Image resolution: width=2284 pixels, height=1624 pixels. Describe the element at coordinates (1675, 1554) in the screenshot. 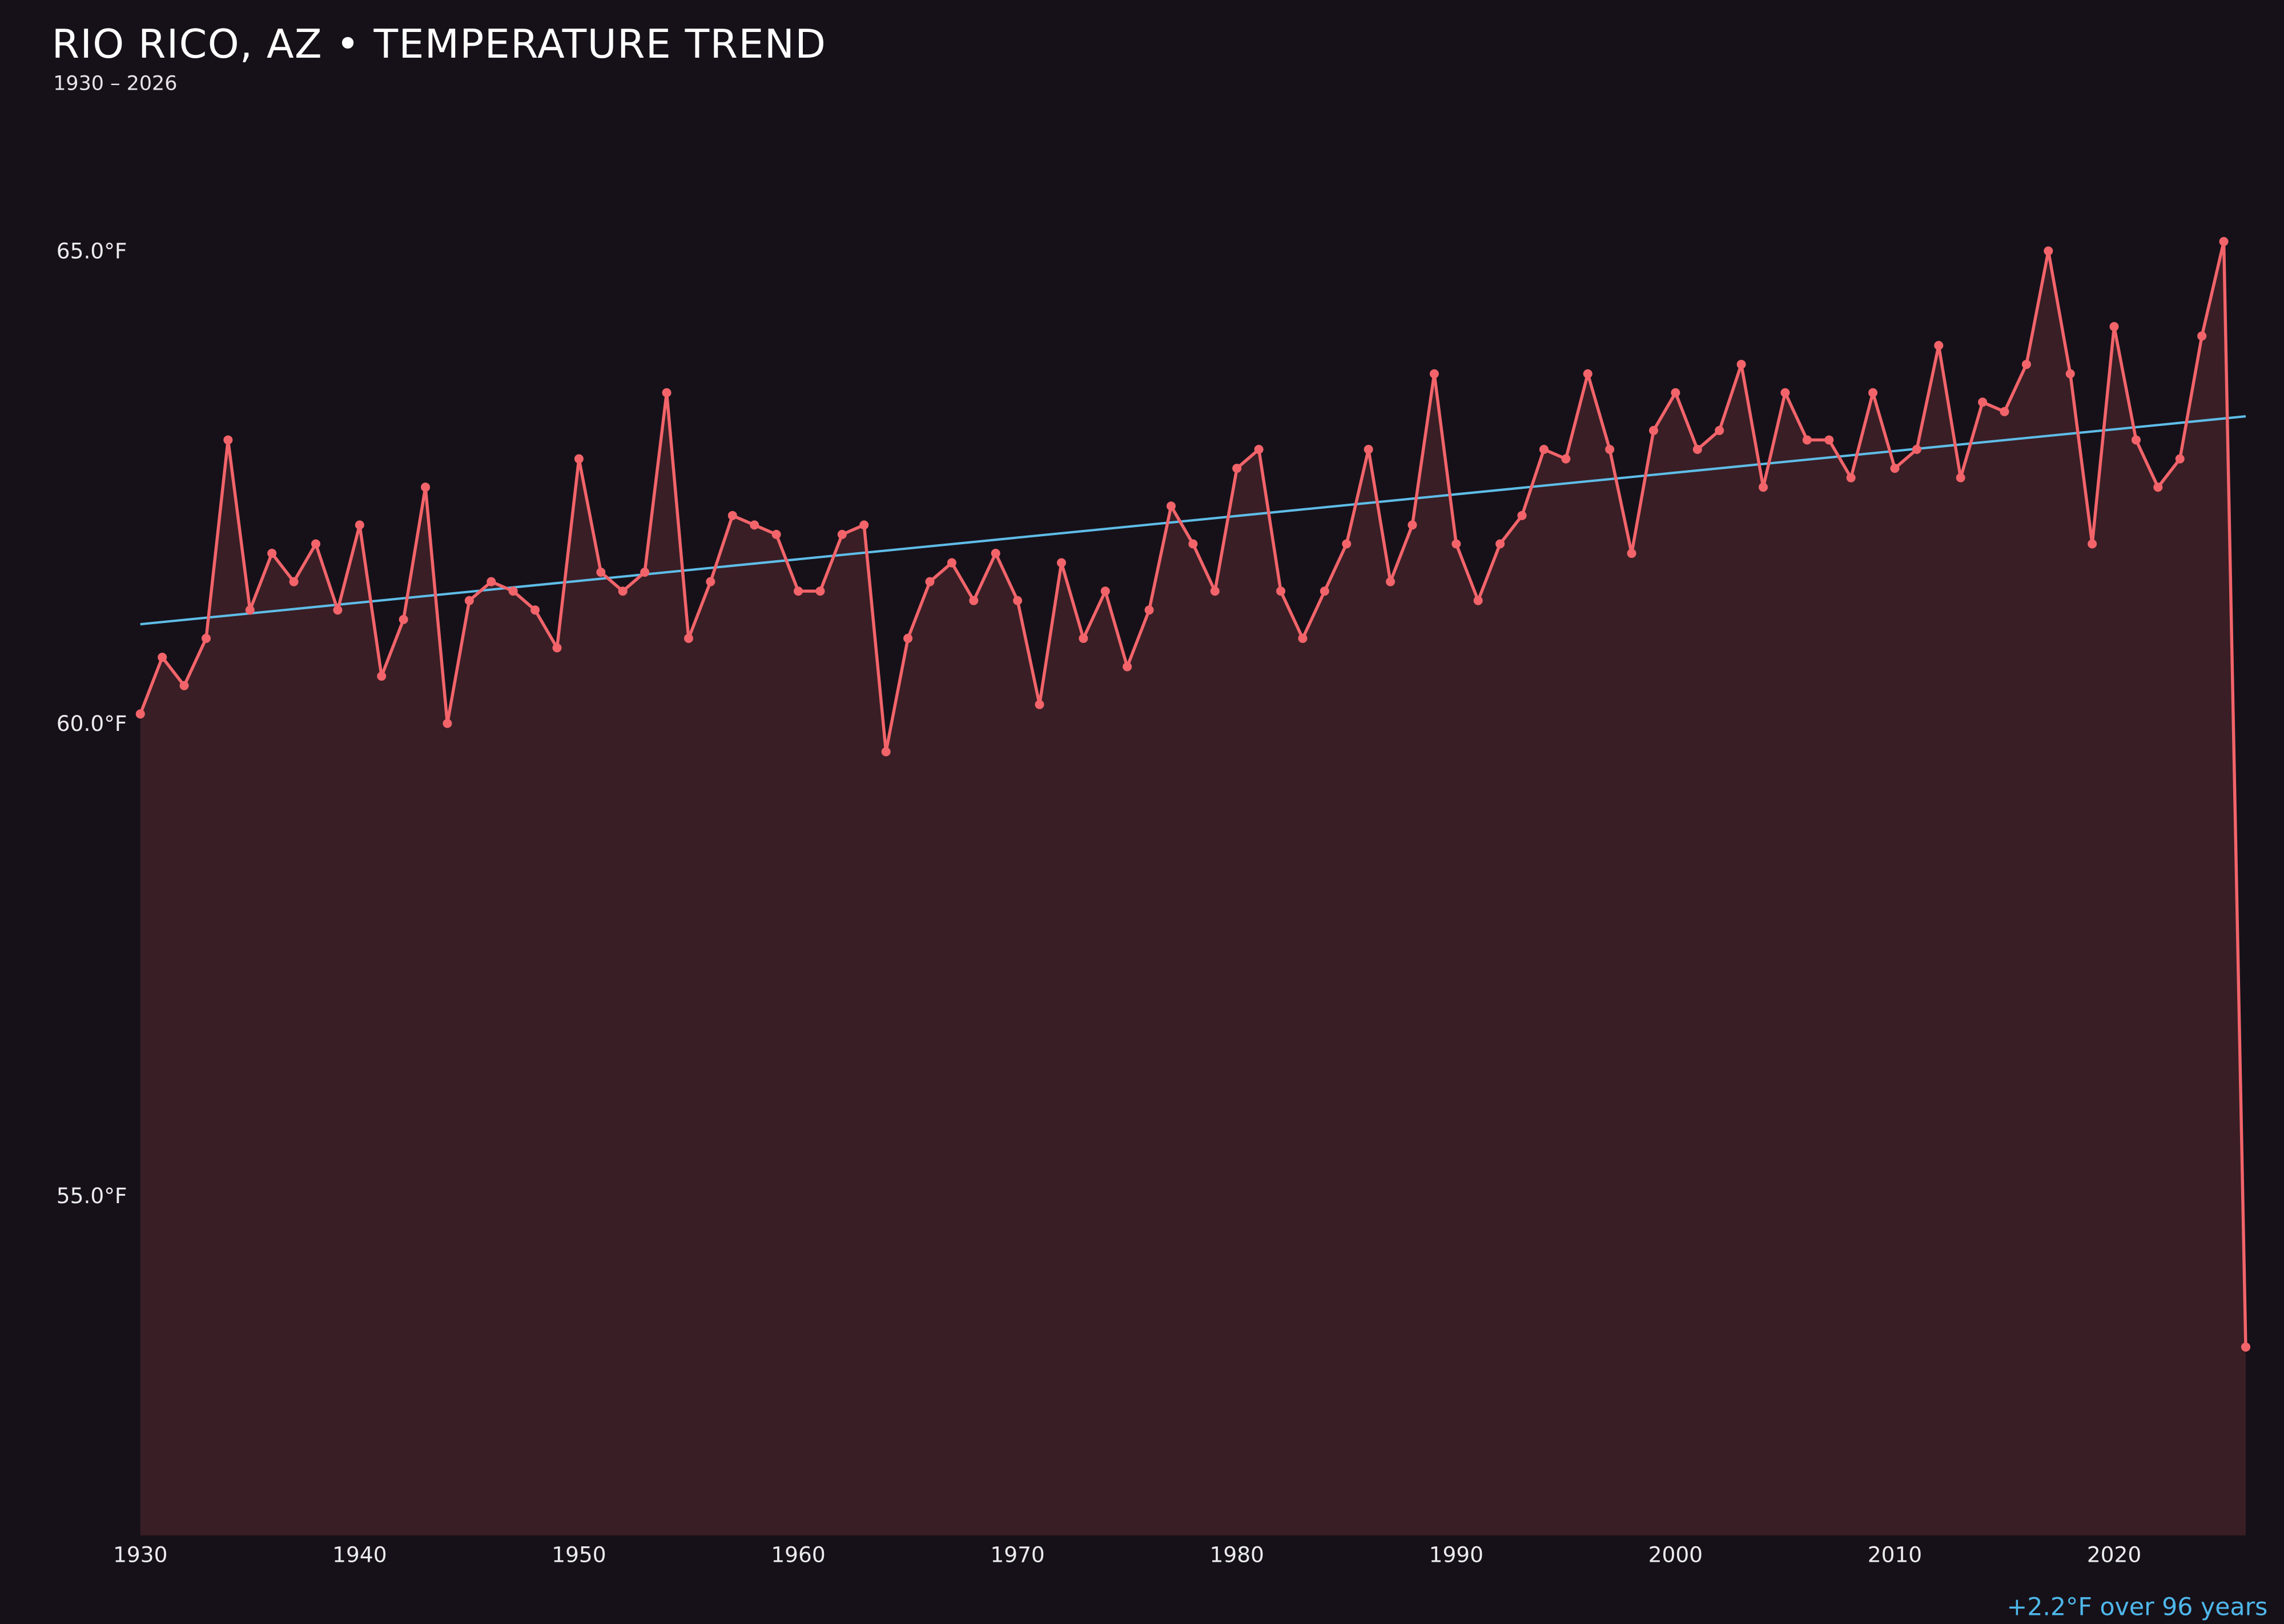

I see `x-tick-label: 2000` at that location.